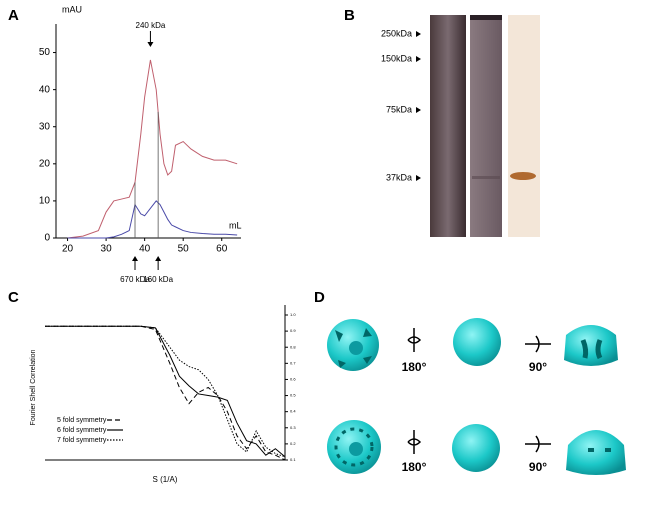  What do you see at coordinates (47, 238) in the screenshot?
I see `y-tick-label: 0` at bounding box center [47, 238].